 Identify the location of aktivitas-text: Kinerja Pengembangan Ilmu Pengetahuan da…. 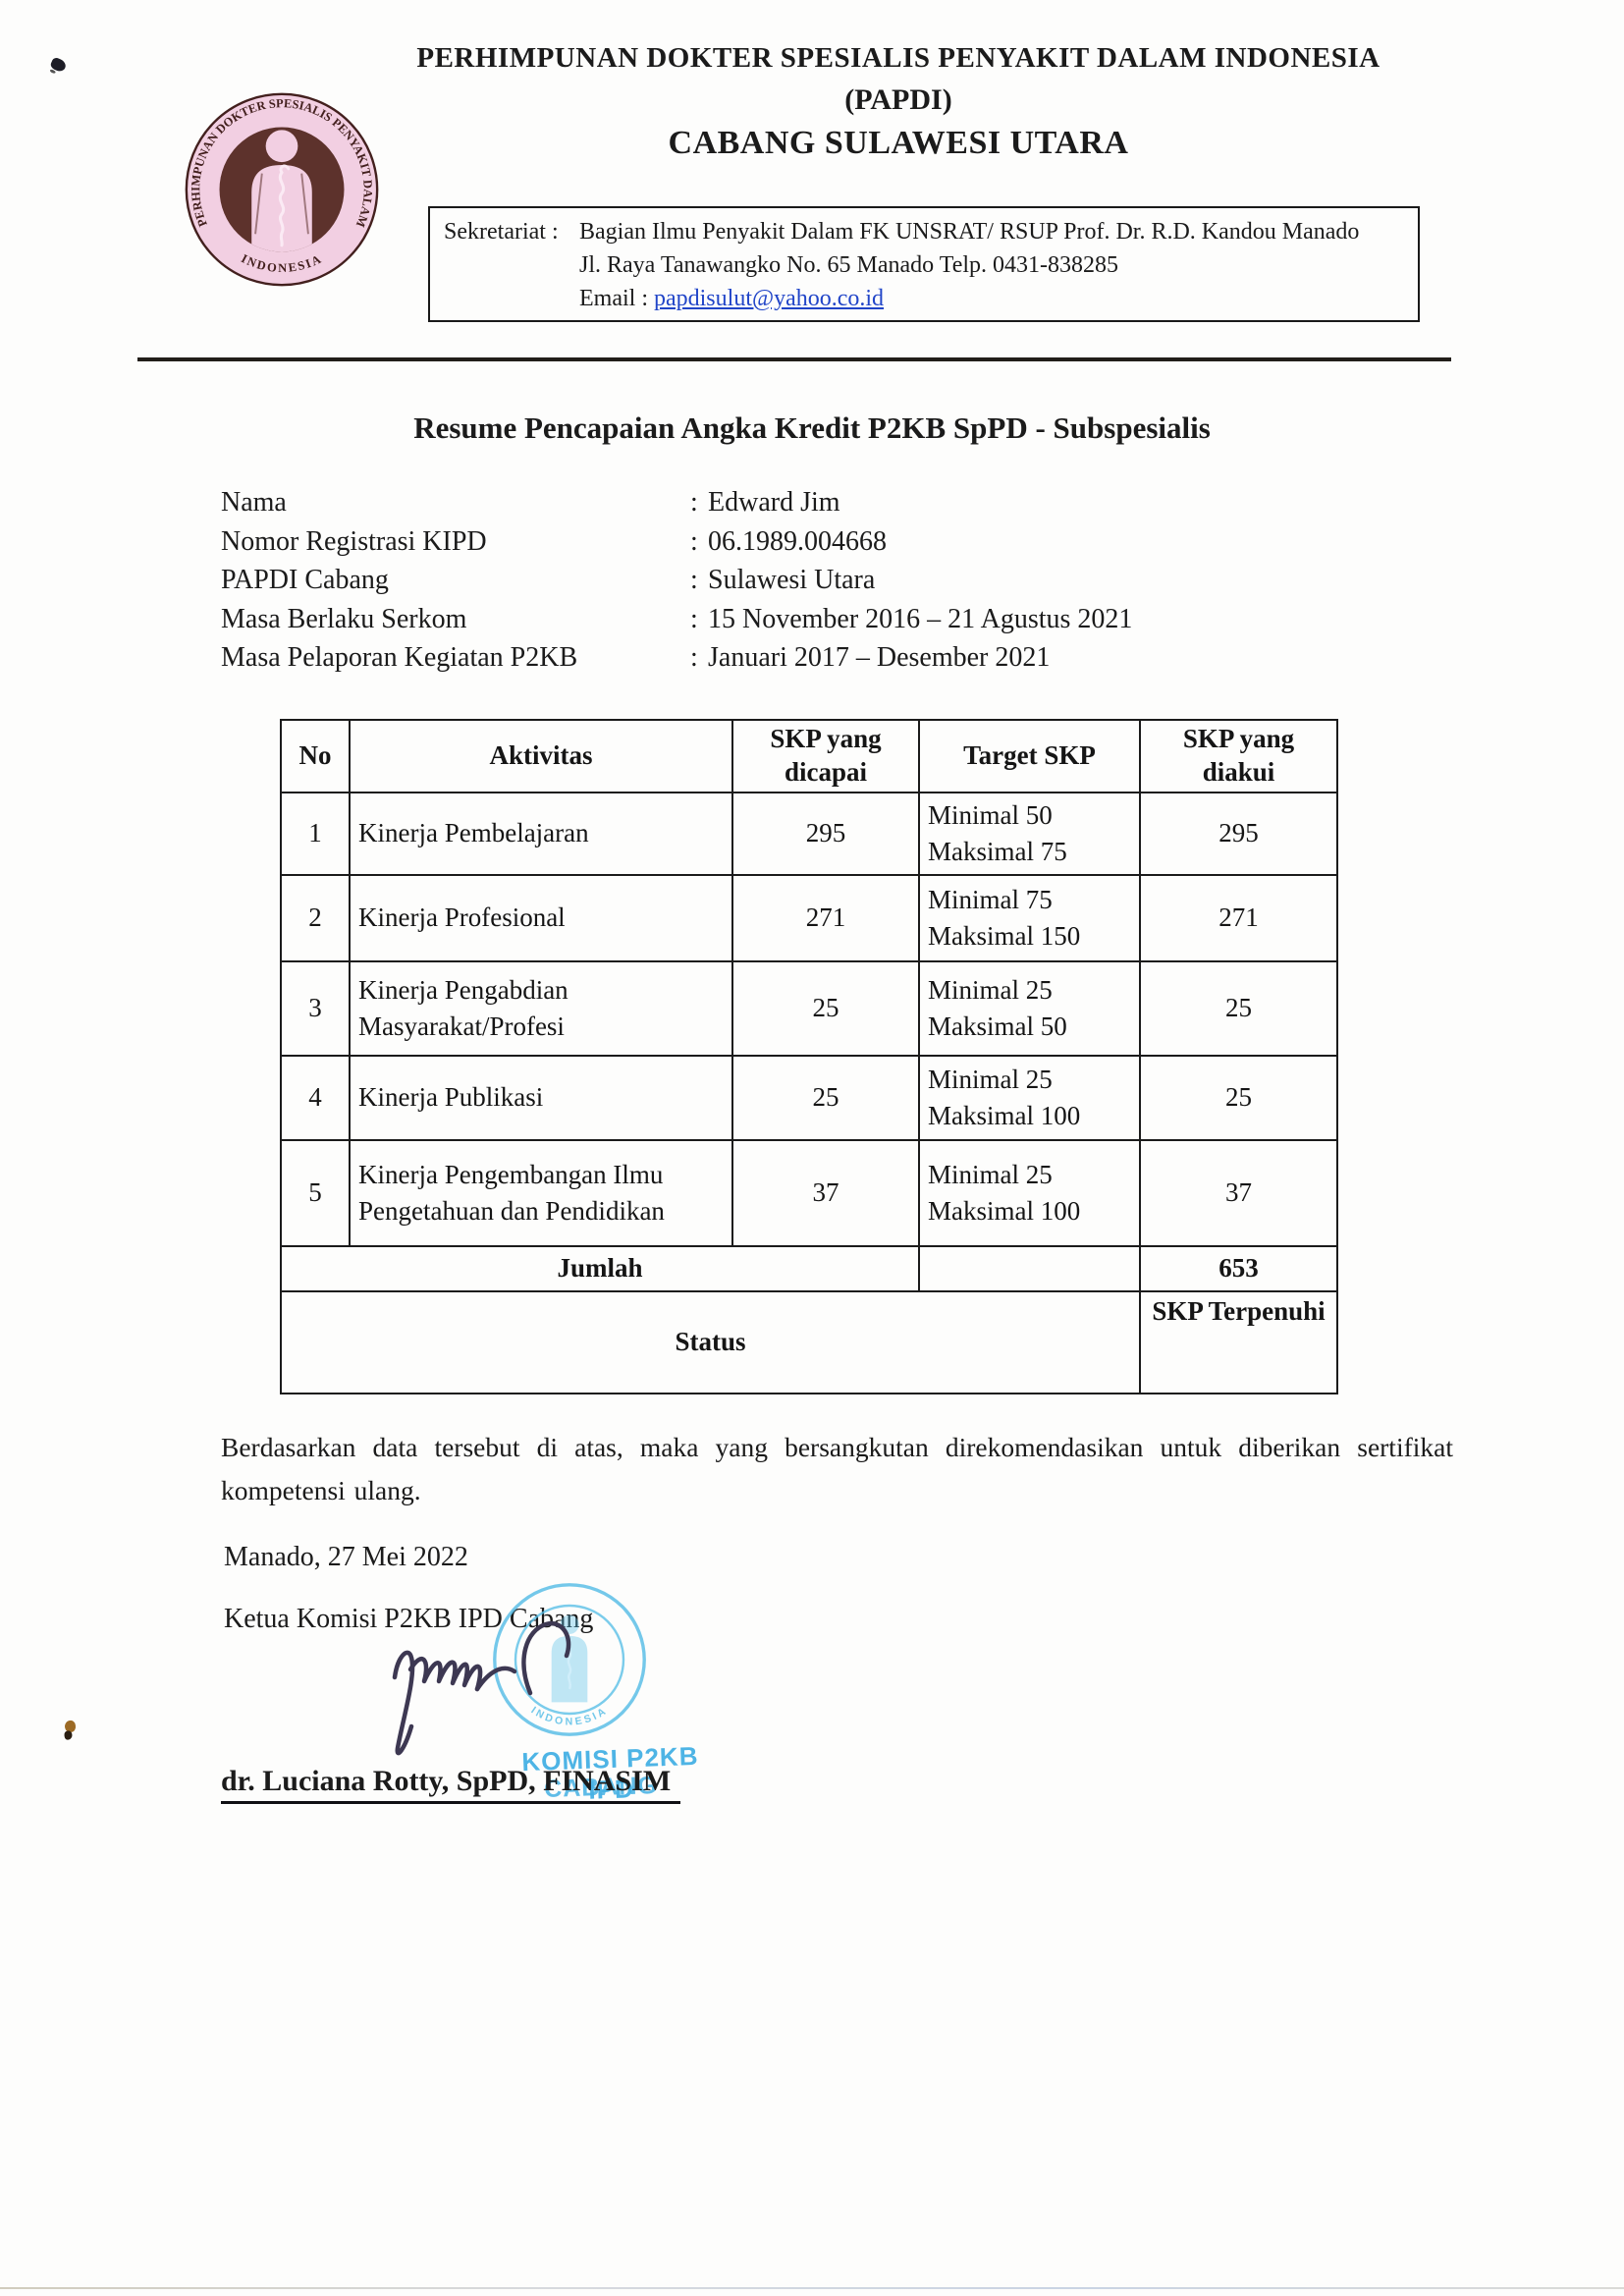
(511, 1193).